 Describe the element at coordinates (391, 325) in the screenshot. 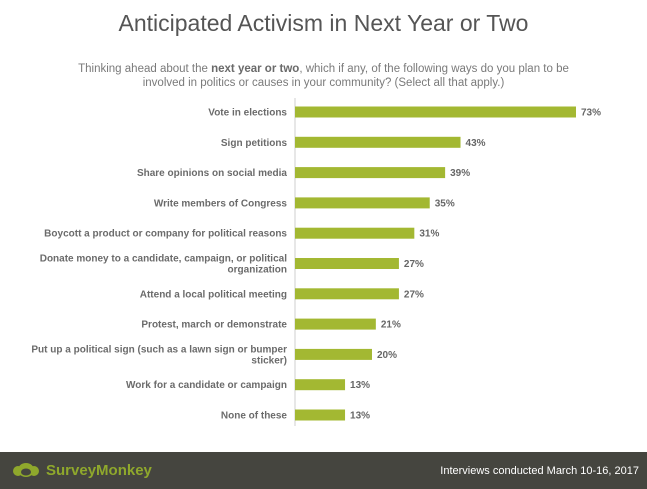

I see `data-label: 21%` at that location.